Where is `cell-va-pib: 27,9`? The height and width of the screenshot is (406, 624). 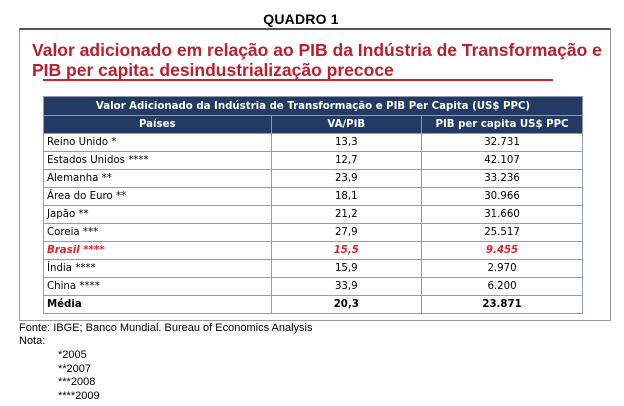 cell-va-pib: 27,9 is located at coordinates (346, 232).